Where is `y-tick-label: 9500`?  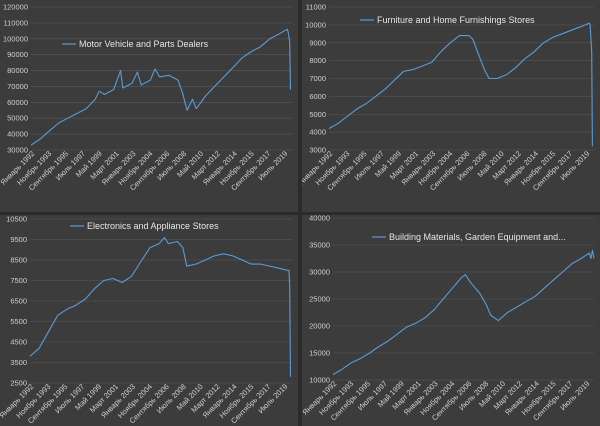 y-tick-label: 9500 is located at coordinates (18, 239).